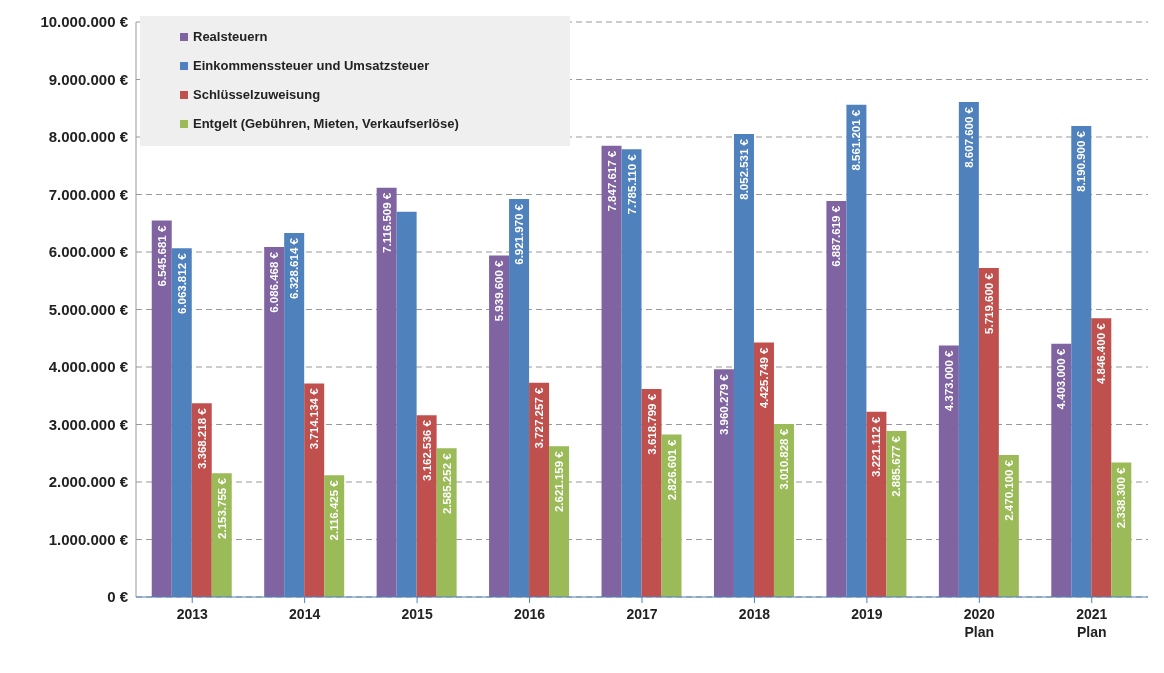 The height and width of the screenshot is (673, 1164). What do you see at coordinates (1121, 497) in the screenshot?
I see `data-label: 2.338.300 €` at bounding box center [1121, 497].